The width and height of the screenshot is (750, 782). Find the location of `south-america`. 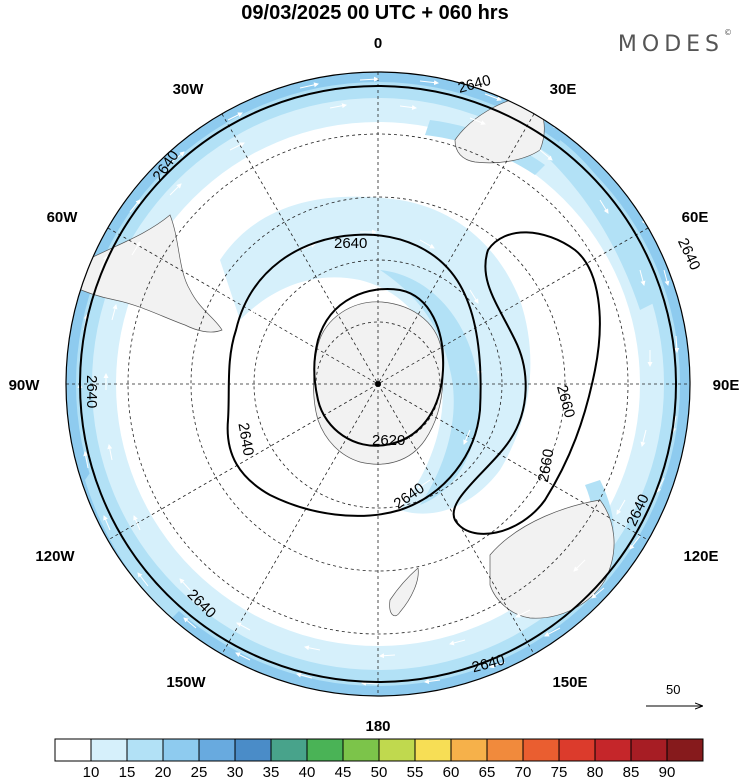

south-america is located at coordinates (146, 273).